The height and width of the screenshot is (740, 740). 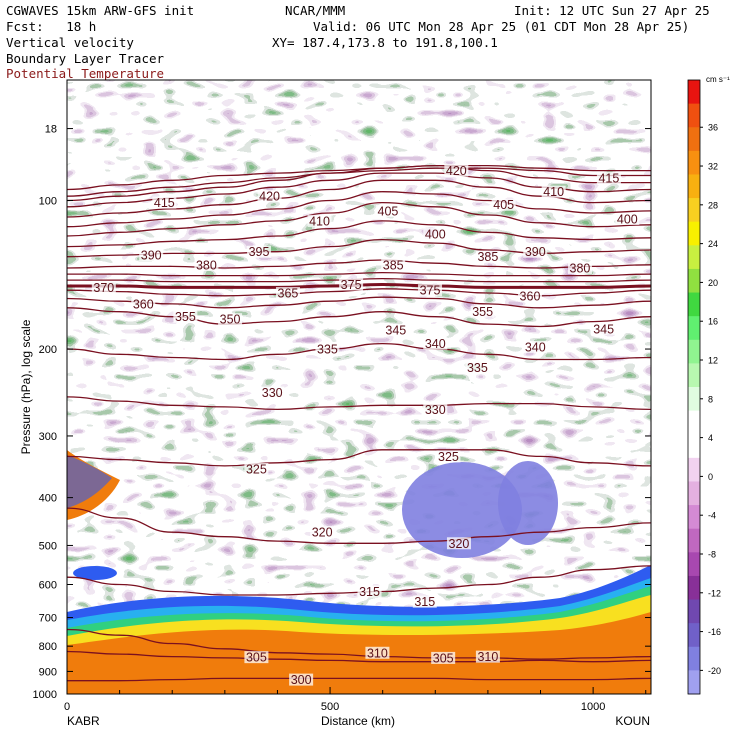 I want to click on header-xy: XY= 187.4,173.8 to 191.8,100.1, so click(x=385, y=42).